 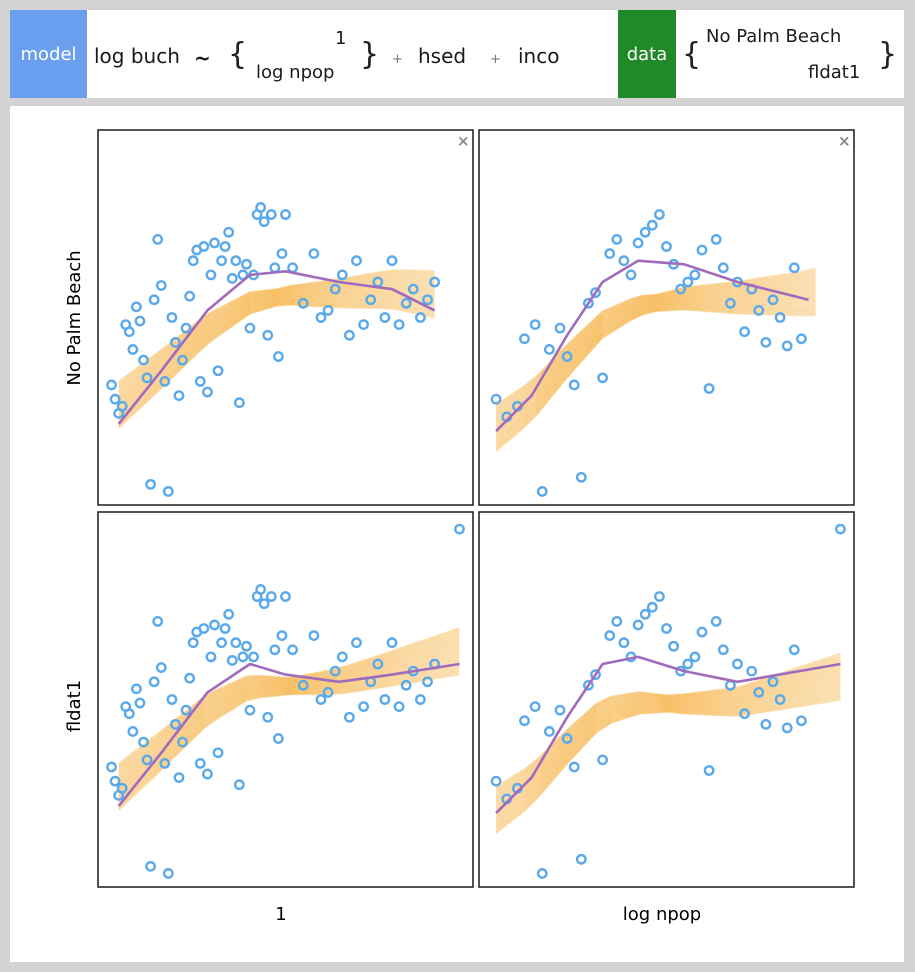 What do you see at coordinates (295, 72) in the screenshot?
I see `term-log-npop: log npop` at bounding box center [295, 72].